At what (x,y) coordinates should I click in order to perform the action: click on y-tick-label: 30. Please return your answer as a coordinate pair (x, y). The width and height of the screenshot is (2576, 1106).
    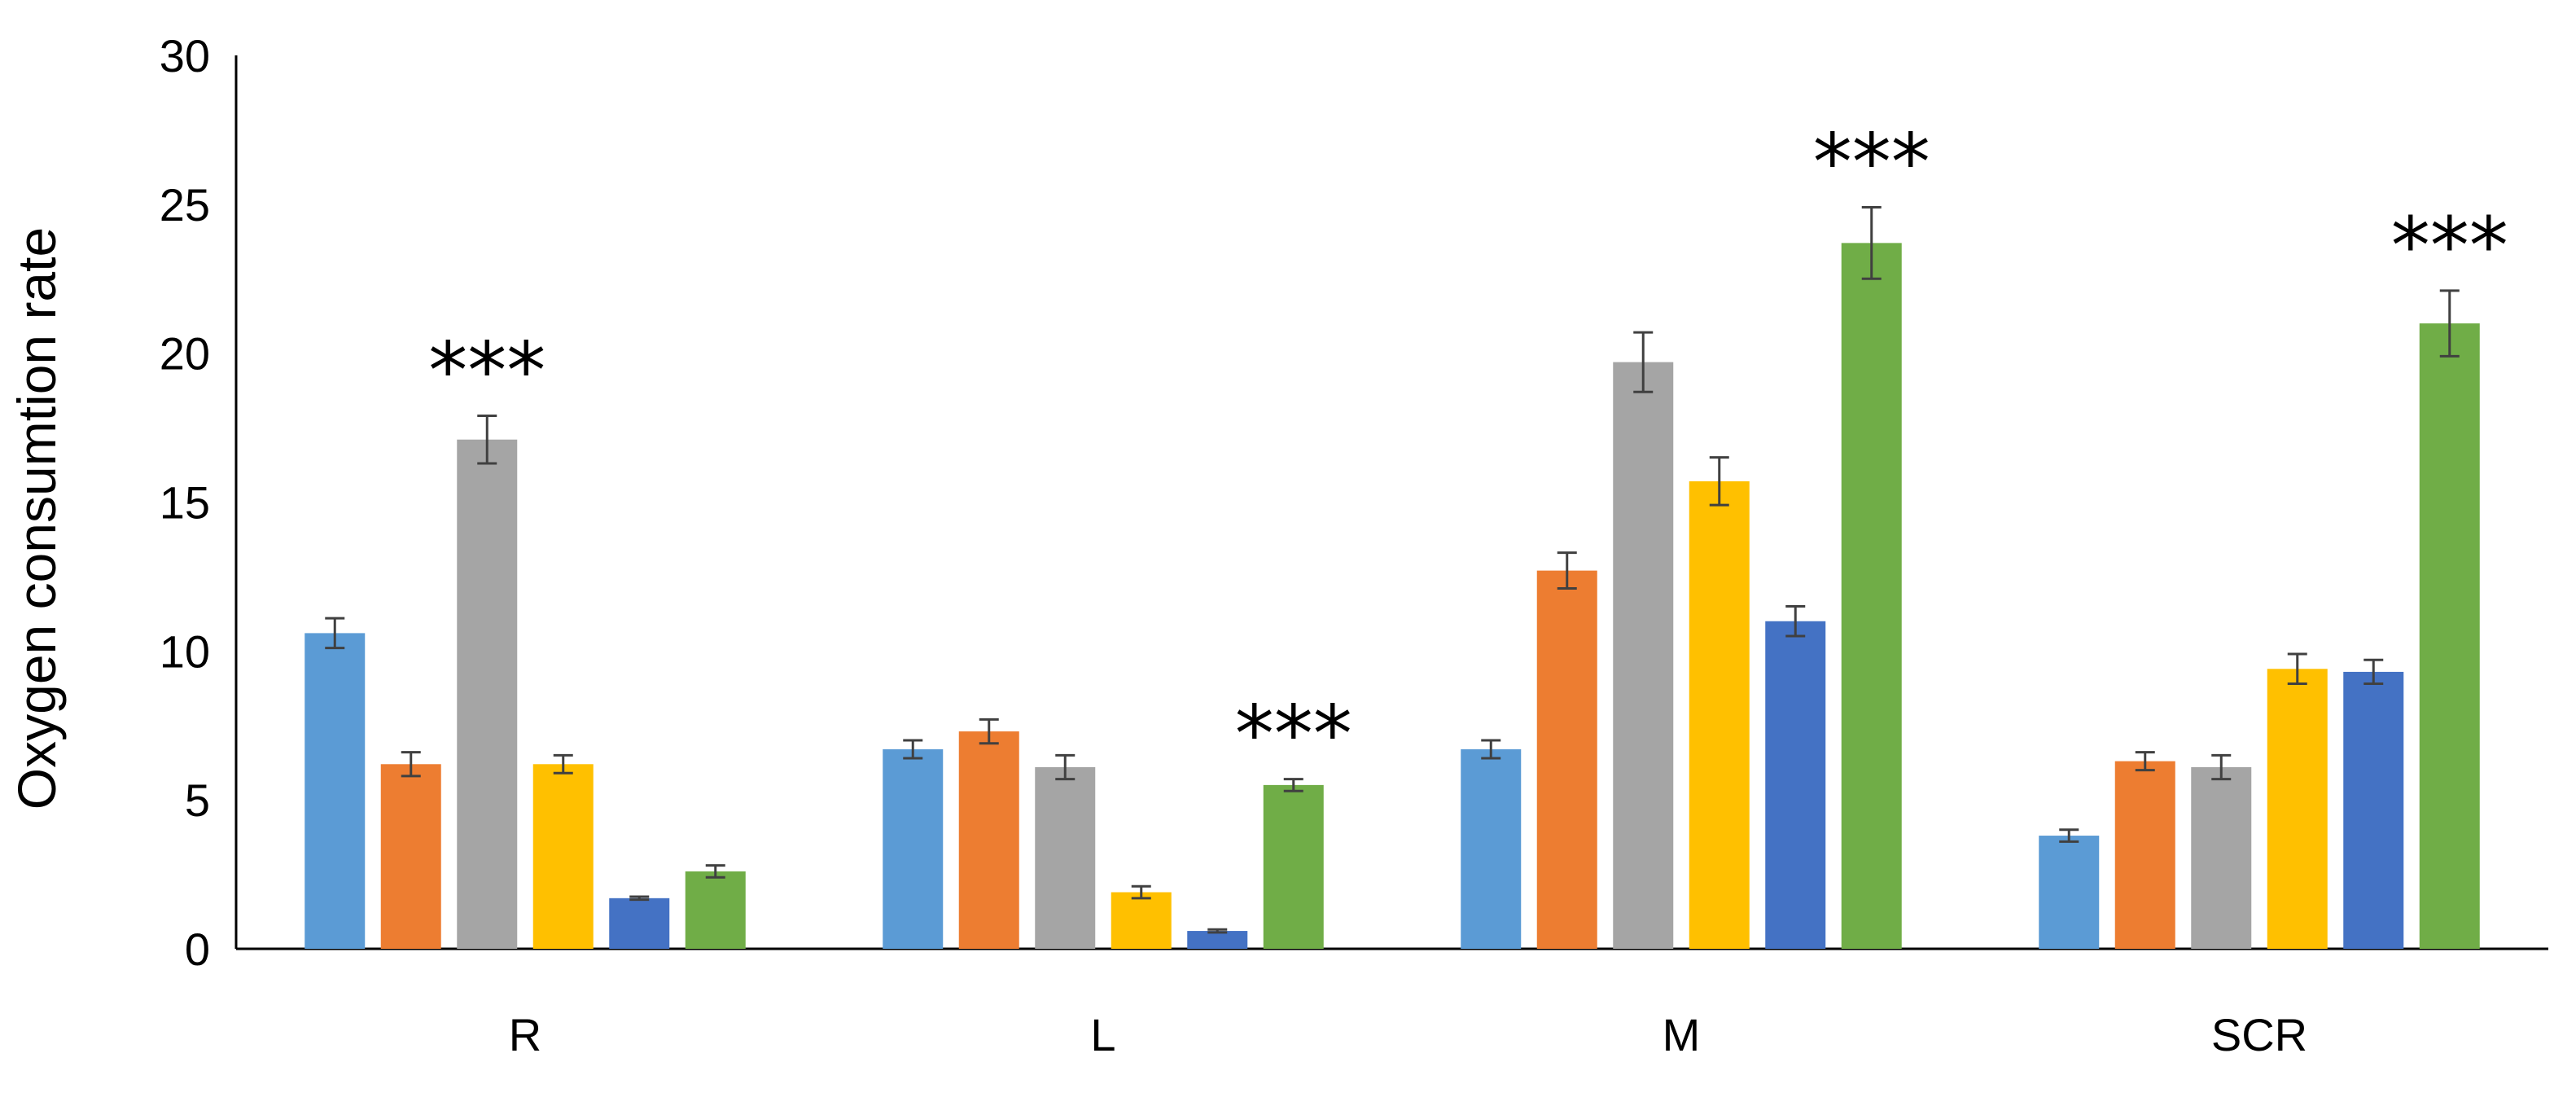
    Looking at the image, I should click on (185, 56).